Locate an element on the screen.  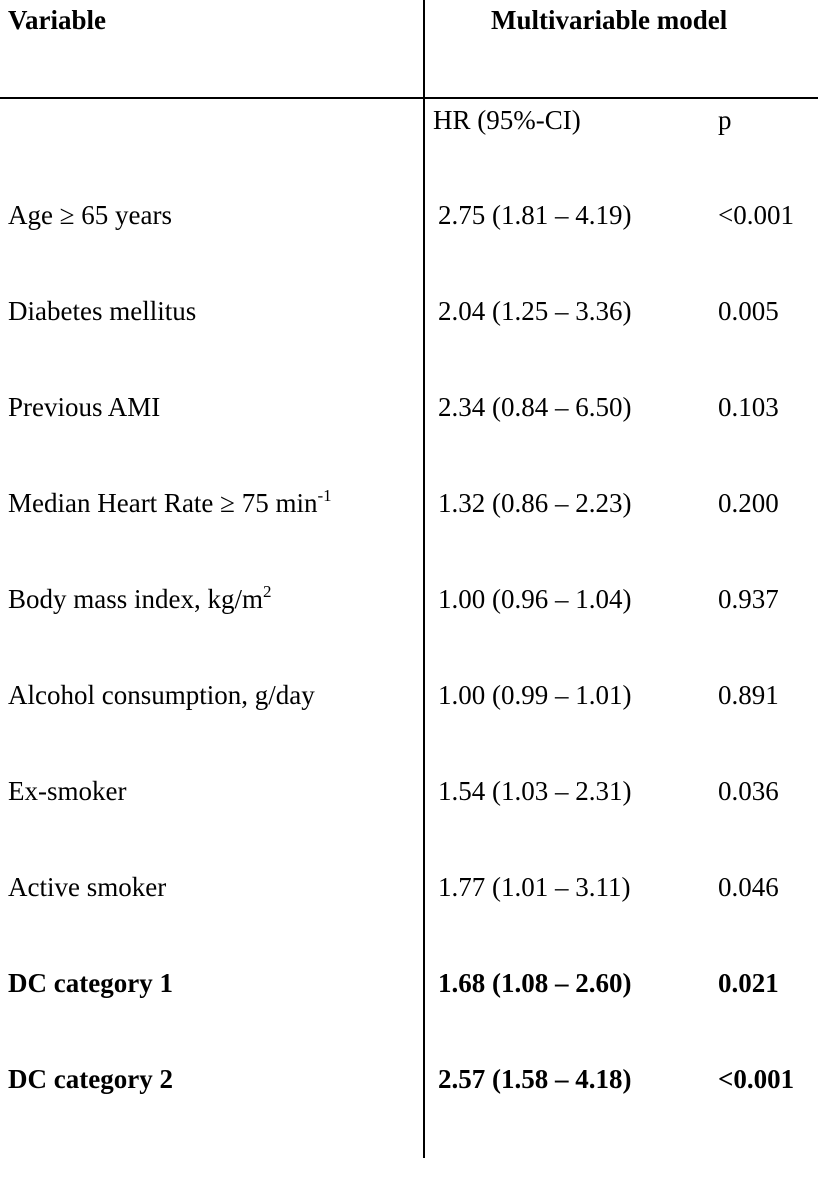
cell-p: 0.103 is located at coordinates (748, 407).